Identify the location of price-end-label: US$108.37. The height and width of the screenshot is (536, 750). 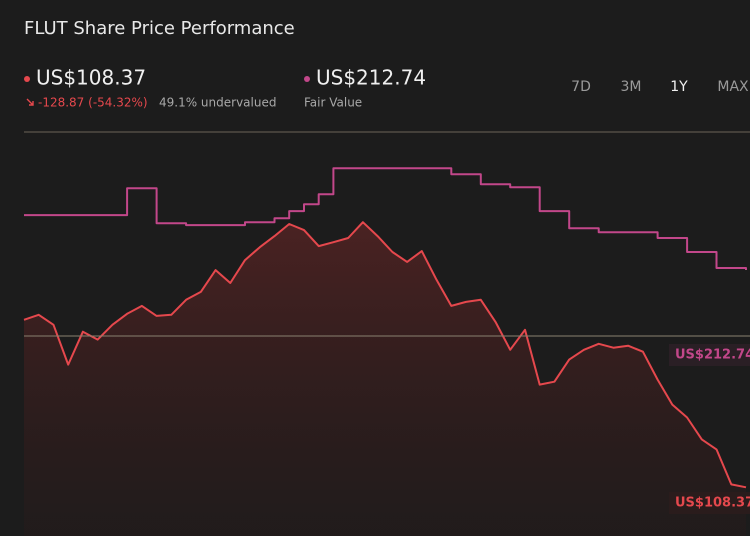
(712, 503).